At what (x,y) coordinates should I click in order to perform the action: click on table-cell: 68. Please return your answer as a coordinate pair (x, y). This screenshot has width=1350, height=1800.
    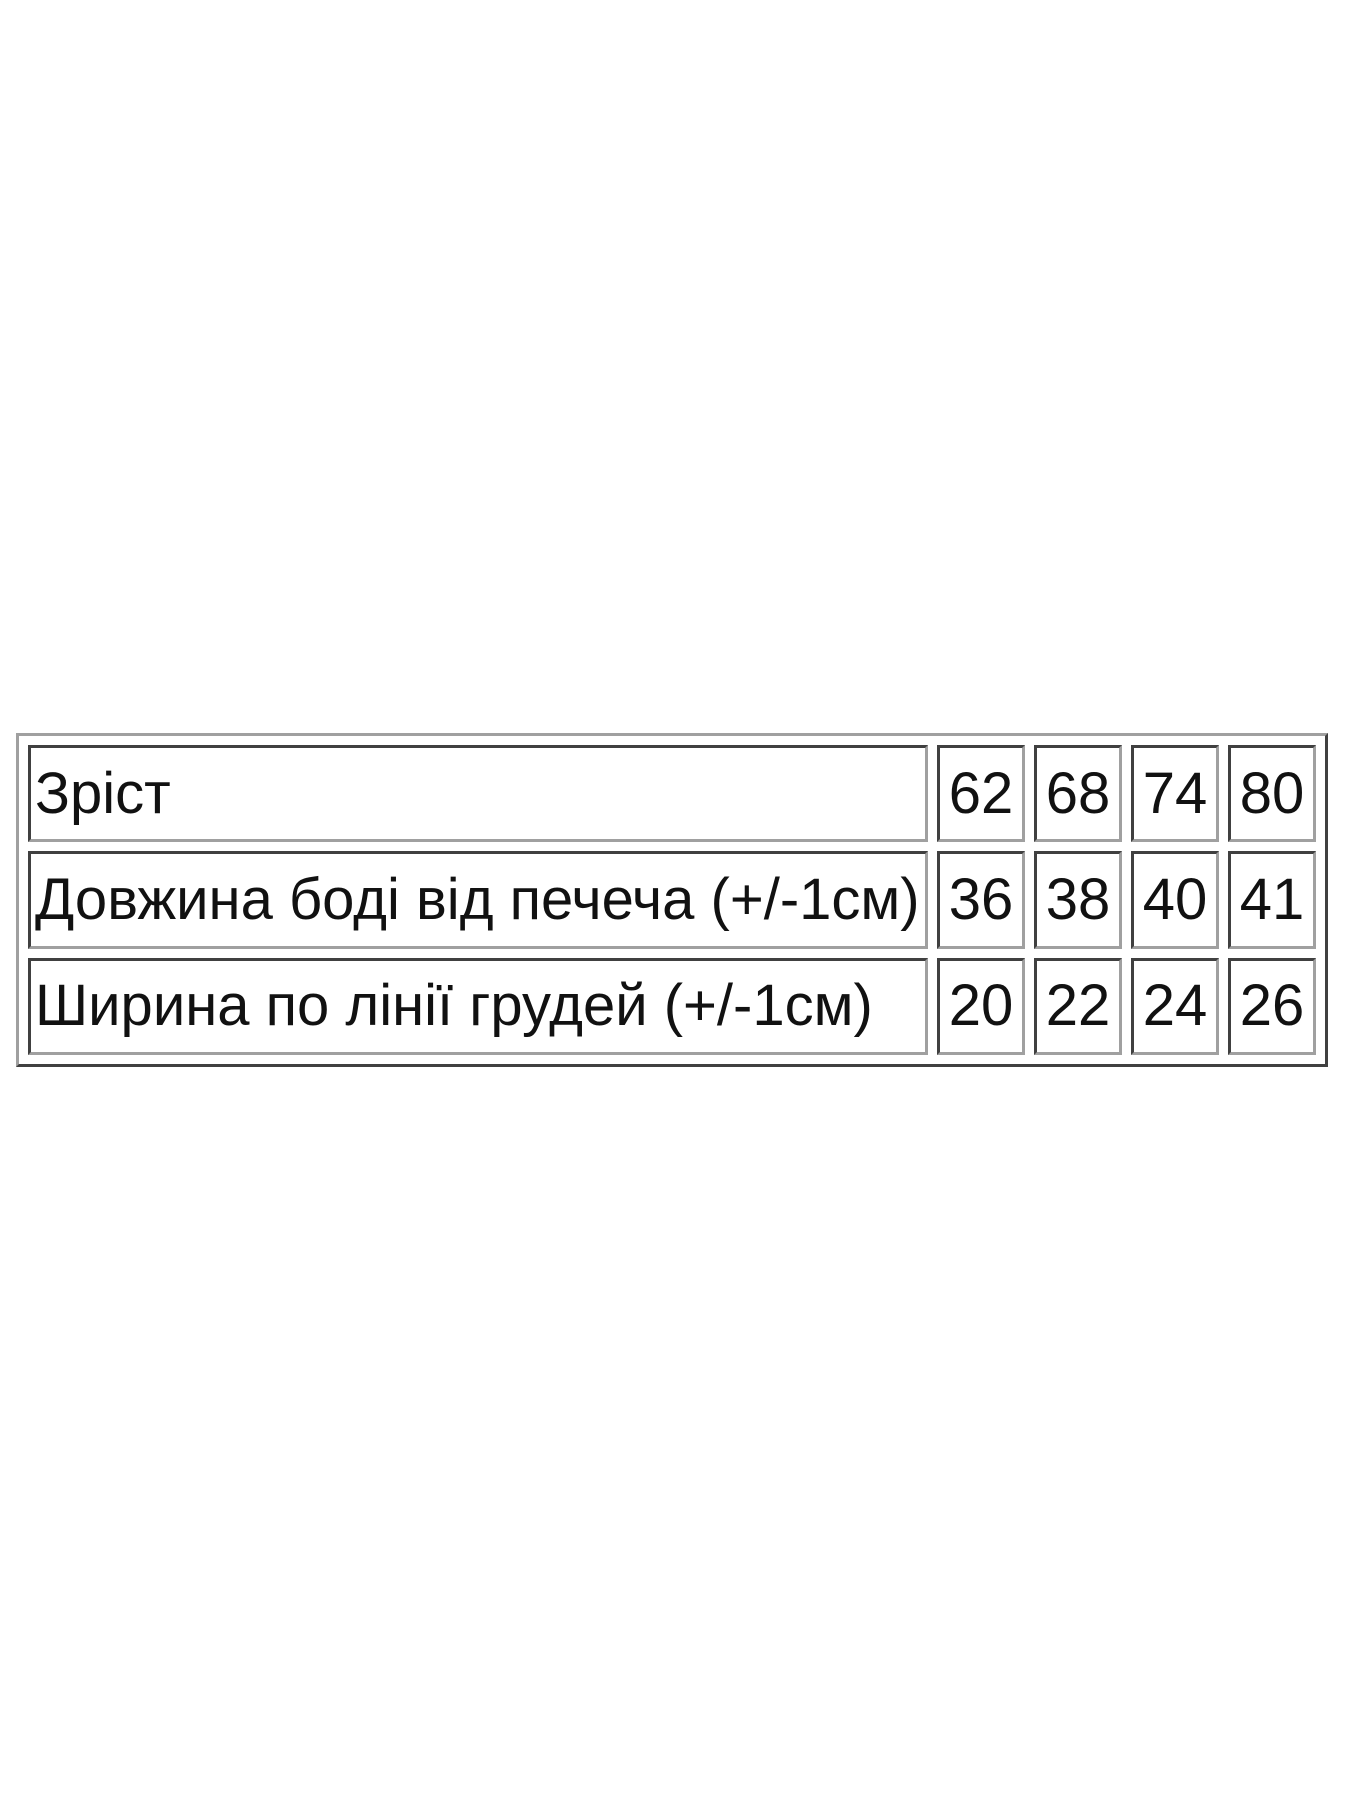
    Looking at the image, I should click on (1078, 794).